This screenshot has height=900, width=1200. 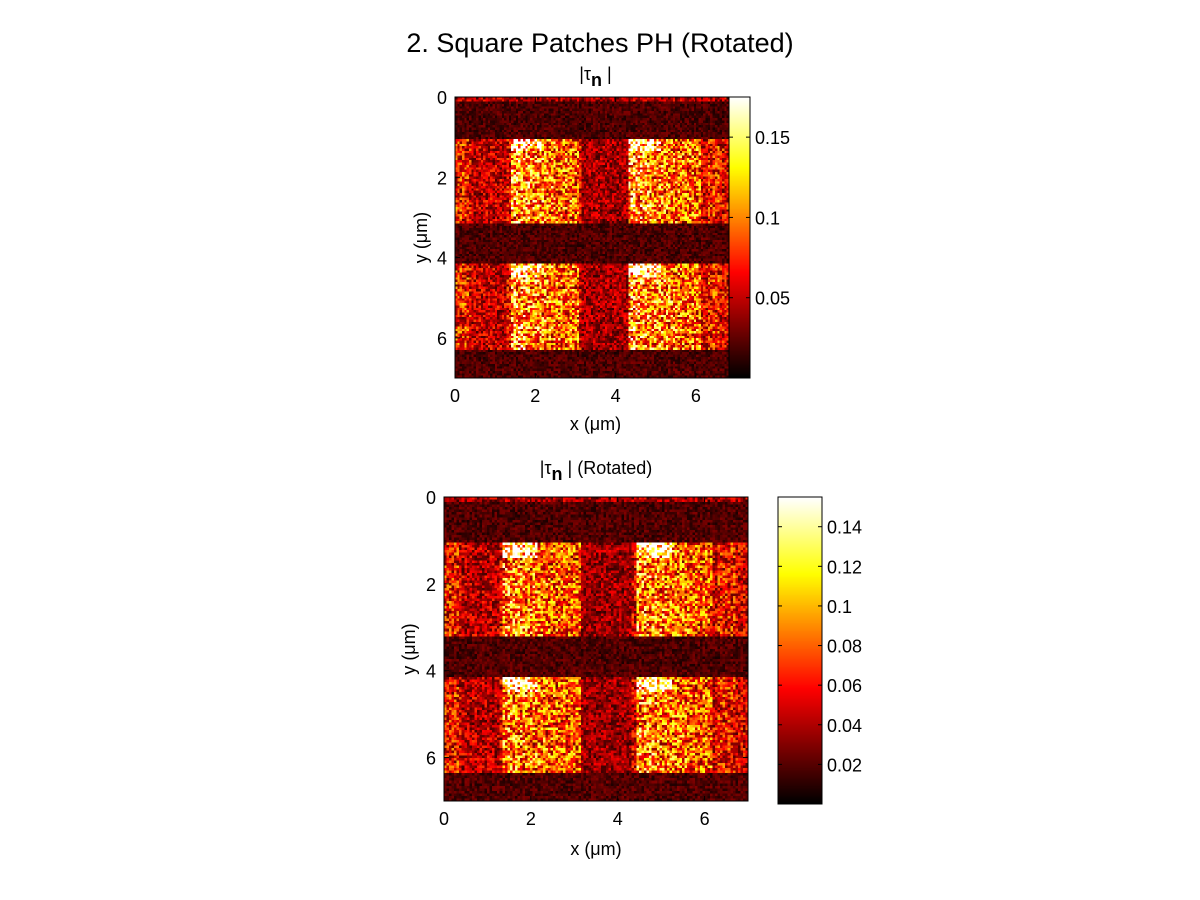 I want to click on plot-frame, so click(x=596, y=649).